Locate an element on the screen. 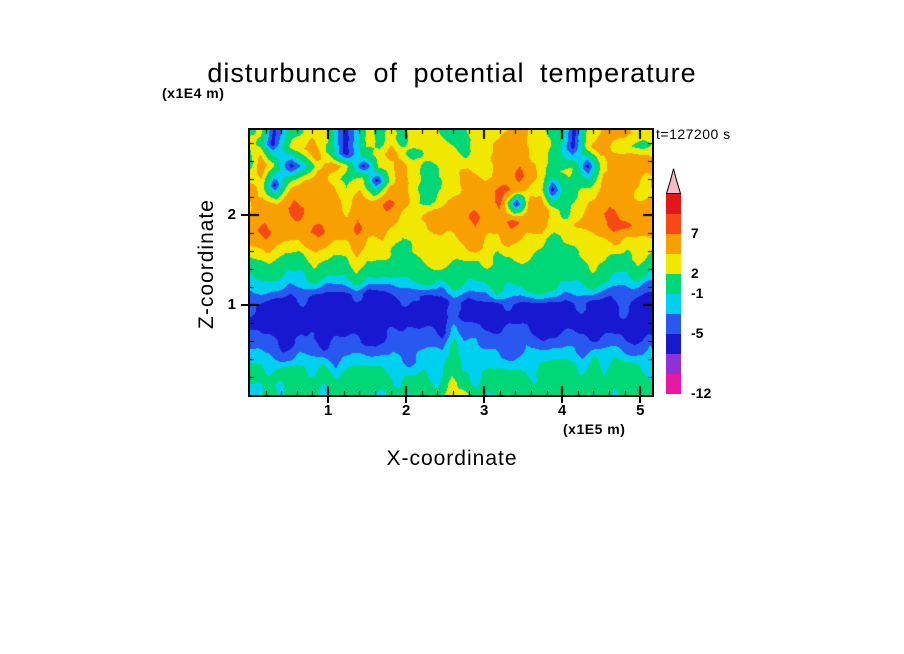  x-tick-label: 3 is located at coordinates (484, 410).